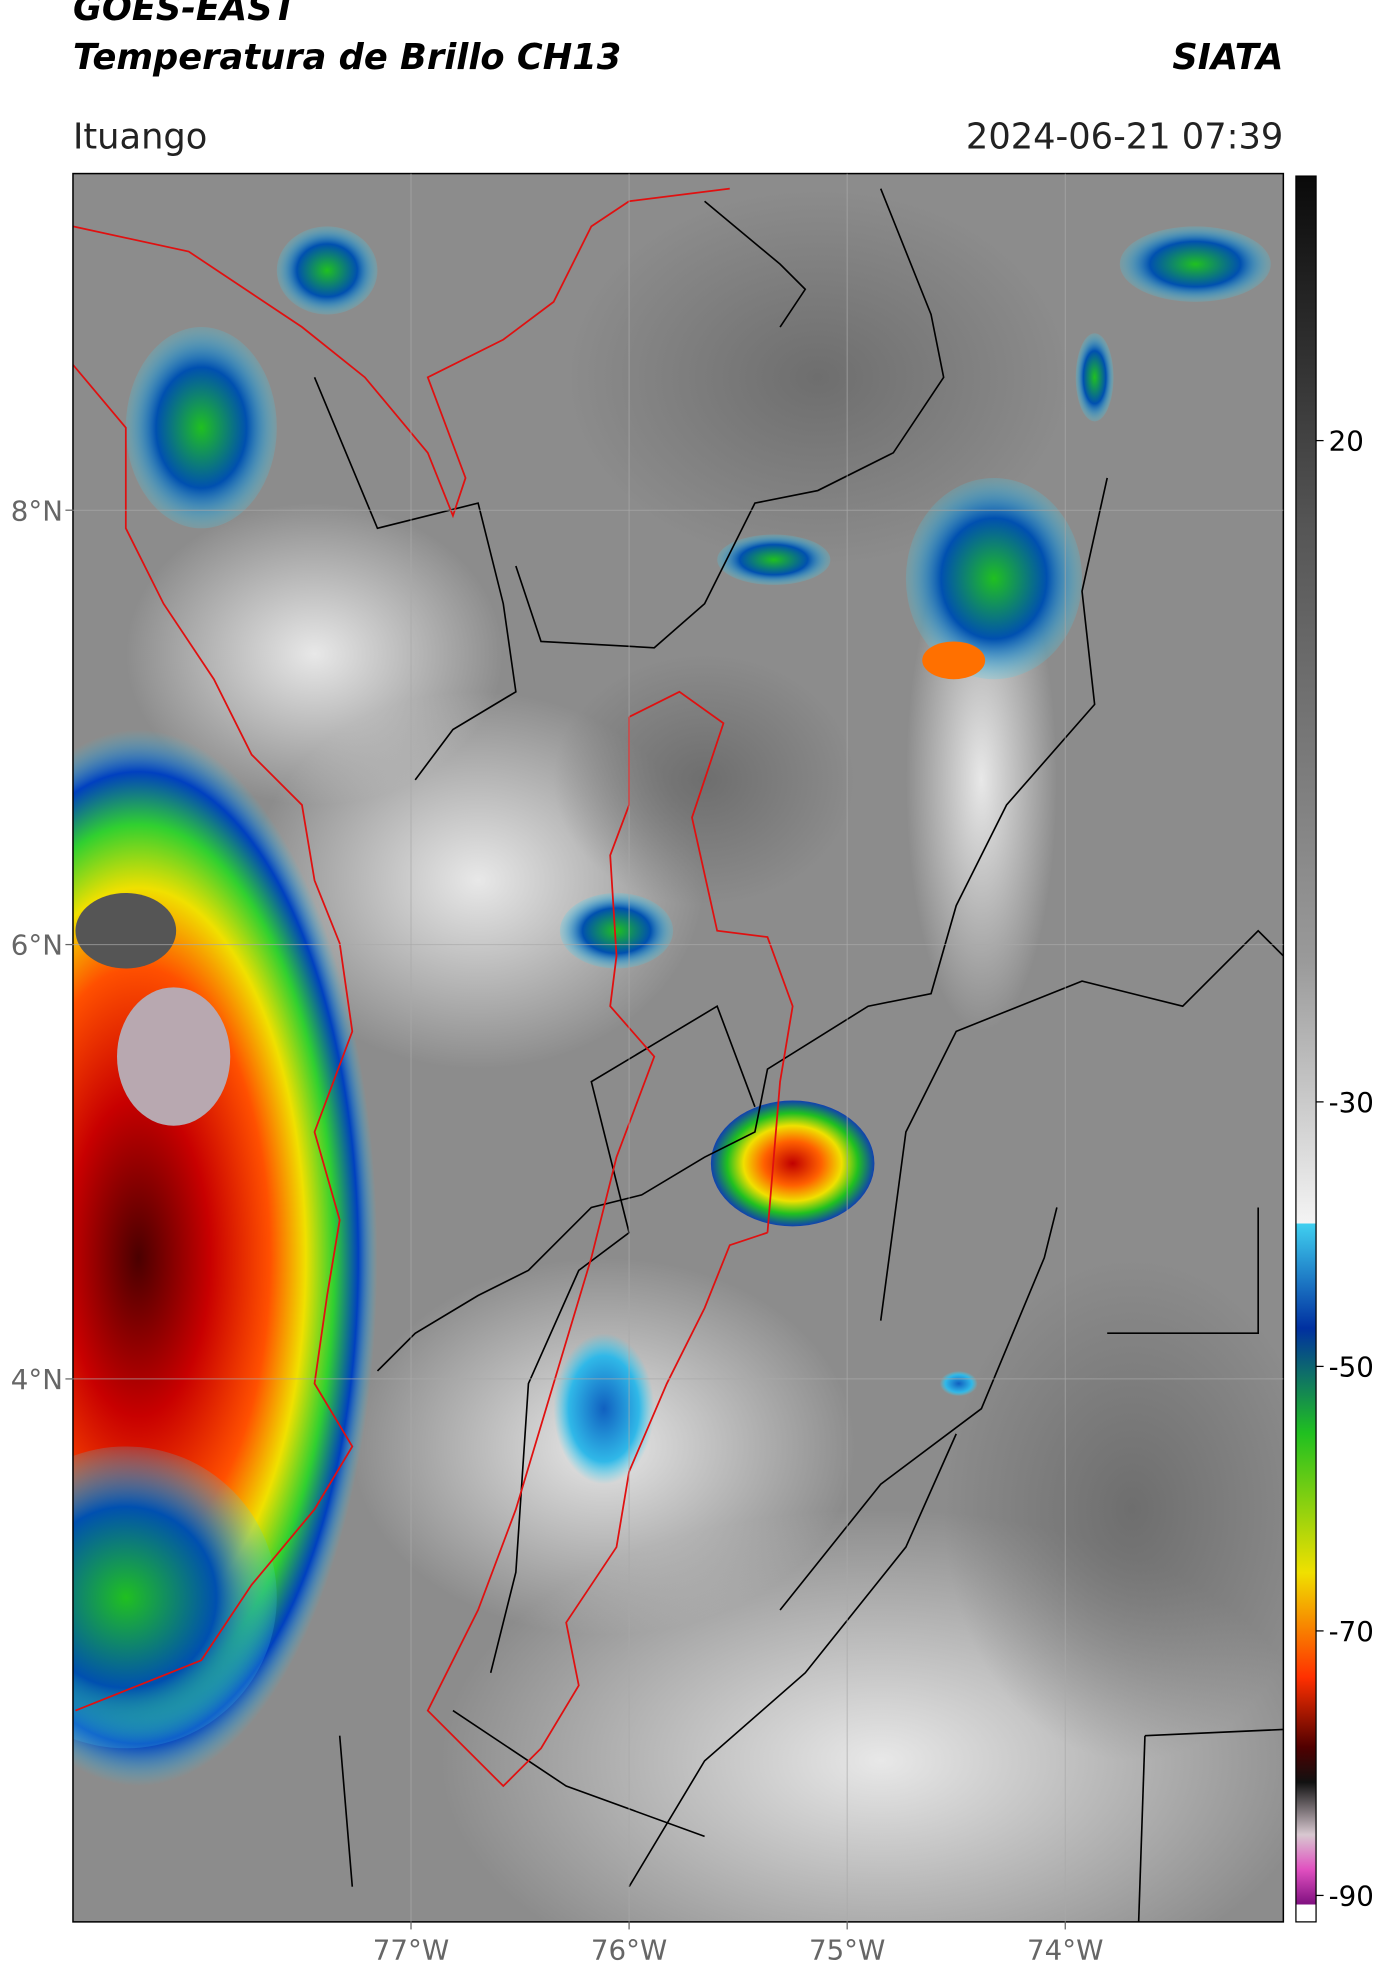  What do you see at coordinates (37, 1379) in the screenshot?
I see `lat-tick-label: 4°N` at bounding box center [37, 1379].